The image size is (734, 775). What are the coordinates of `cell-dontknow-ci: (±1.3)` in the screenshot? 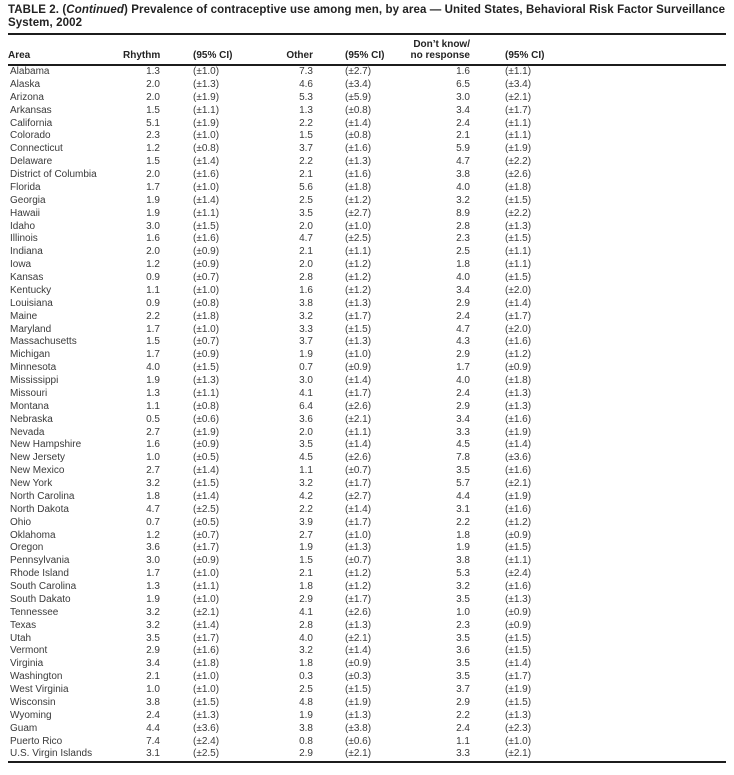 It's located at (518, 715).